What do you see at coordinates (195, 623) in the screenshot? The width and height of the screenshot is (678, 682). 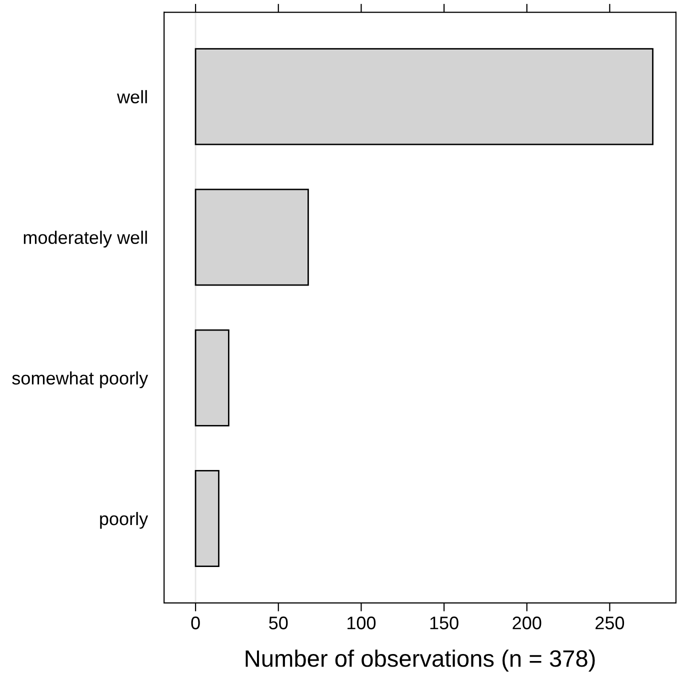 I see `x-tick-label: 0` at bounding box center [195, 623].